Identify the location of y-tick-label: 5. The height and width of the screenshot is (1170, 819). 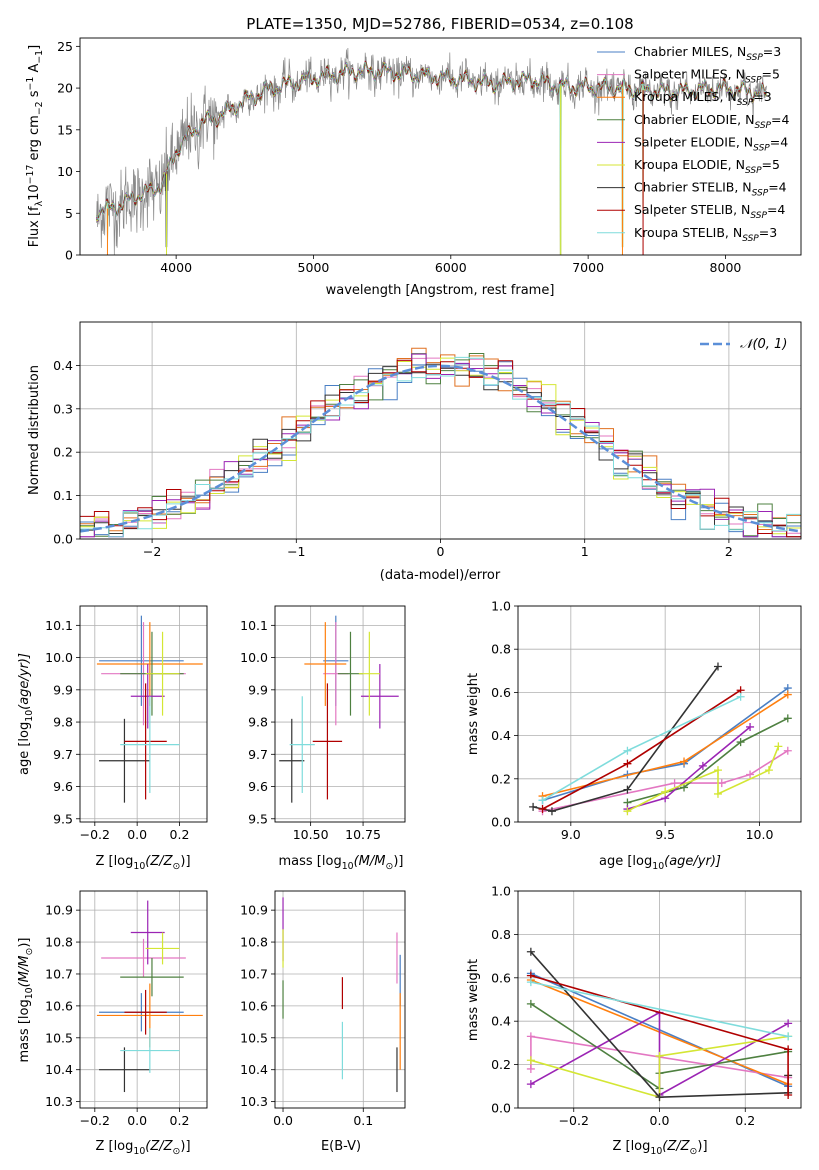
(69, 213).